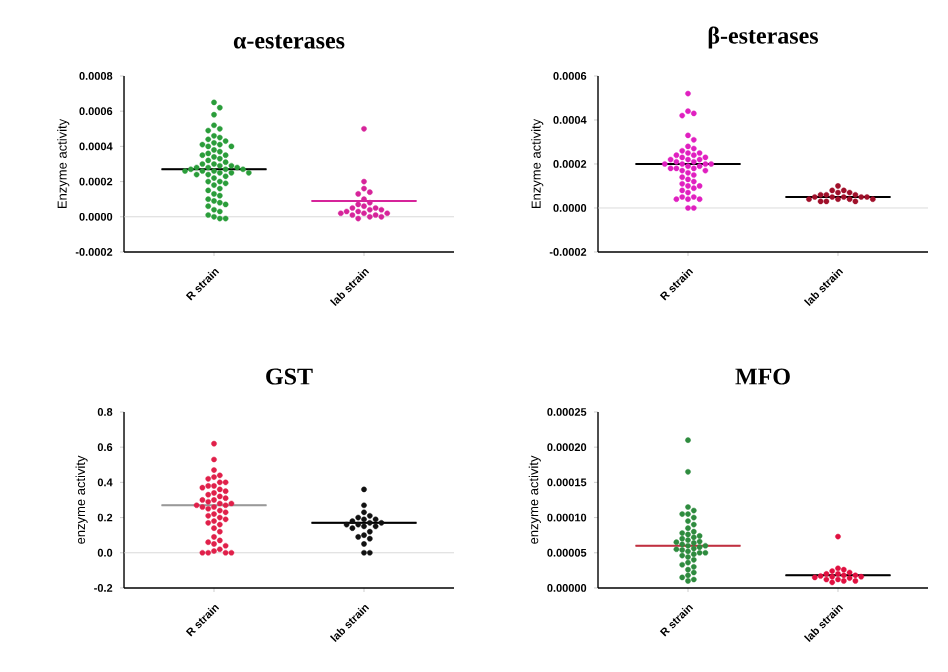 Image resolution: width=948 pixels, height=672 pixels. I want to click on chart-title: MFO, so click(762, 376).